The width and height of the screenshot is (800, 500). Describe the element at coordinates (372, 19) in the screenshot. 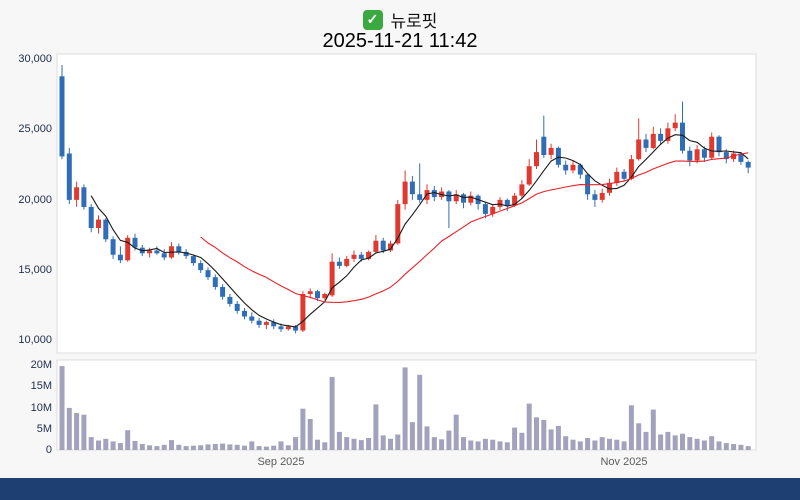

I see `checkbox-checked-icon: ✓` at that location.